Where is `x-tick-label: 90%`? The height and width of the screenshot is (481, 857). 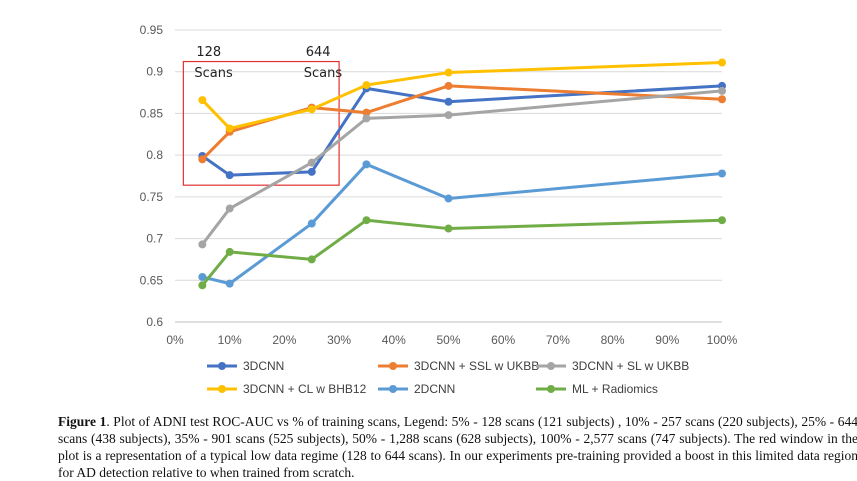 x-tick-label: 90% is located at coordinates (667, 340).